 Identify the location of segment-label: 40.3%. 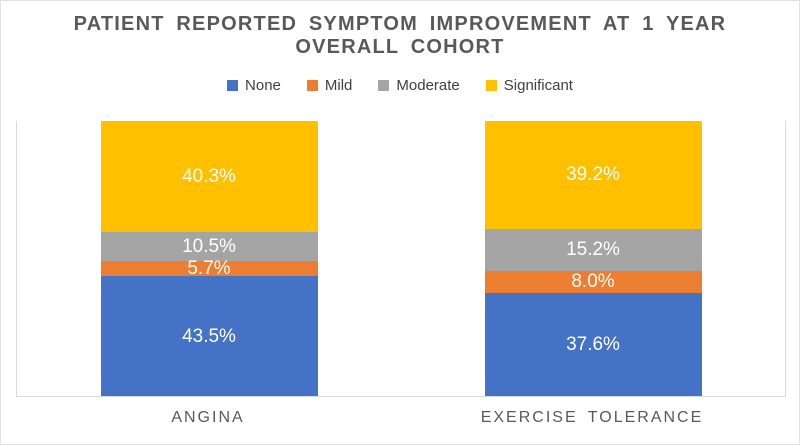
(209, 176).